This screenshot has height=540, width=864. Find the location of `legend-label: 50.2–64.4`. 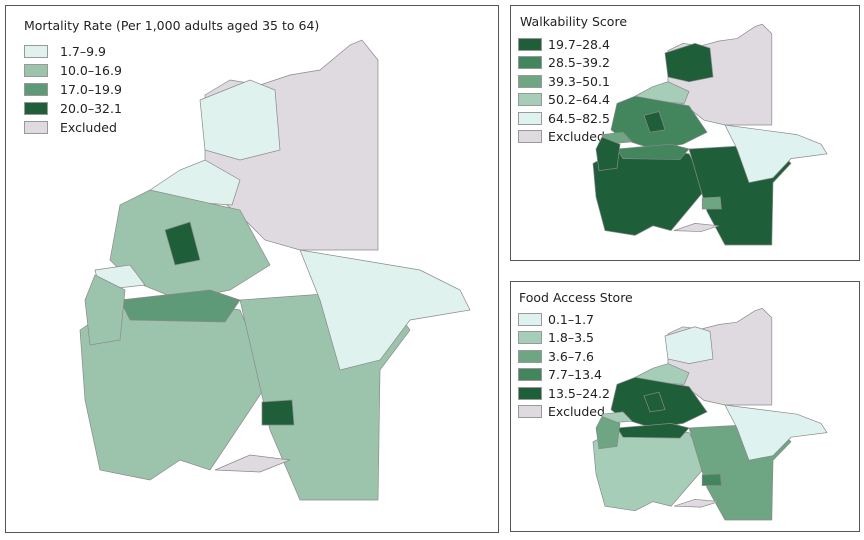

legend-label: 50.2–64.4 is located at coordinates (579, 100).